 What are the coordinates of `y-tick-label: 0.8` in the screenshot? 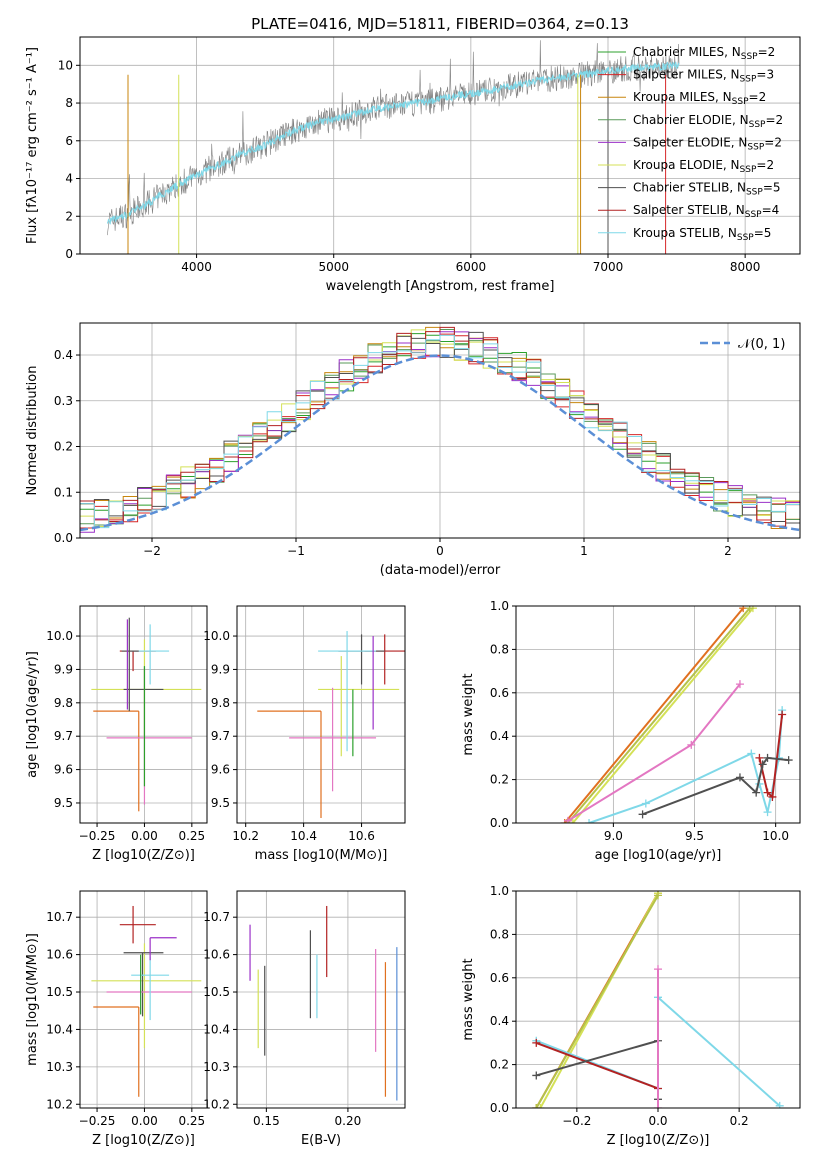 It's located at (499, 934).